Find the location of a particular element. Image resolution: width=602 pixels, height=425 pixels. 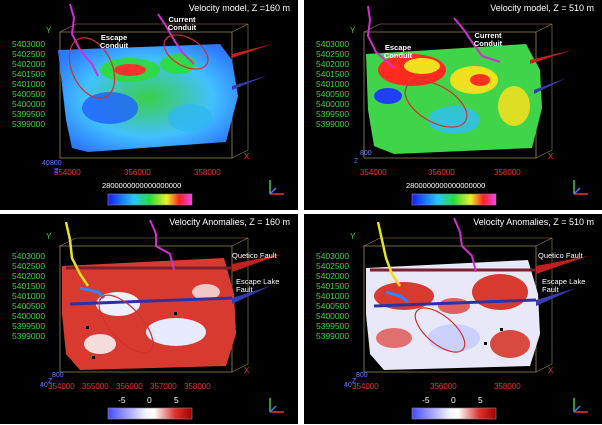

x-tick: 354000 is located at coordinates (365, 386).